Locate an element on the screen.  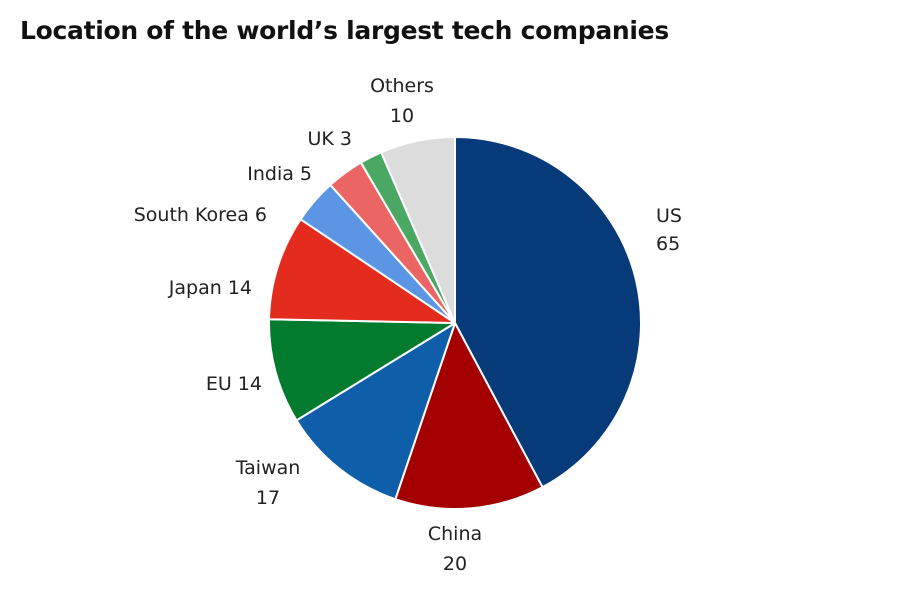
label-japan: Japan 14 is located at coordinates (210, 288).